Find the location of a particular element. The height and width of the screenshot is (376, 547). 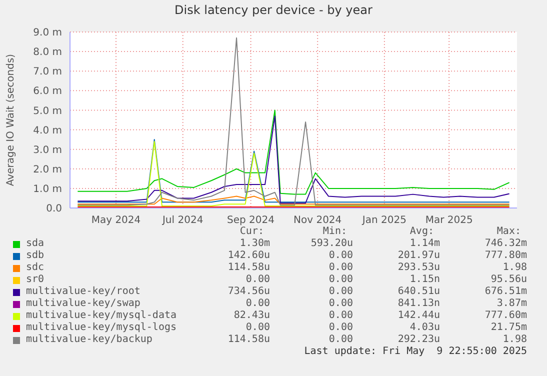

text: 292.23u is located at coordinates (419, 339).